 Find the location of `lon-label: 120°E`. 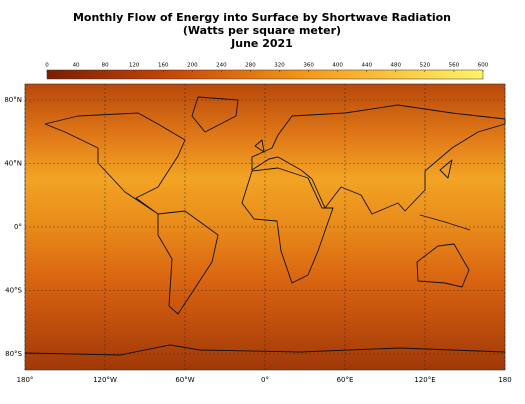

lon-label: 120°E is located at coordinates (424, 380).